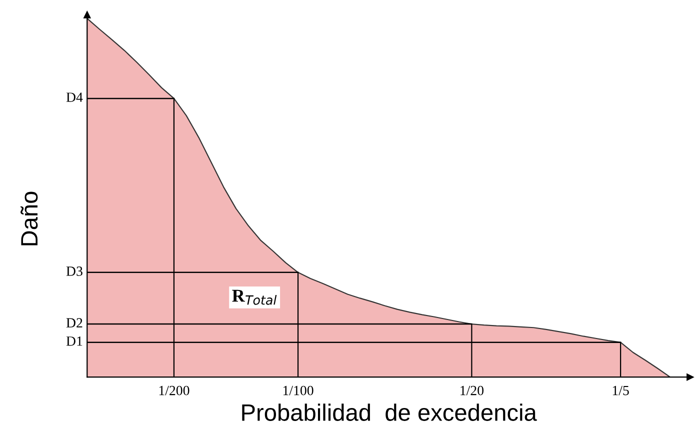 The height and width of the screenshot is (438, 697). Describe the element at coordinates (74, 97) in the screenshot. I see `series-label: D4` at that location.